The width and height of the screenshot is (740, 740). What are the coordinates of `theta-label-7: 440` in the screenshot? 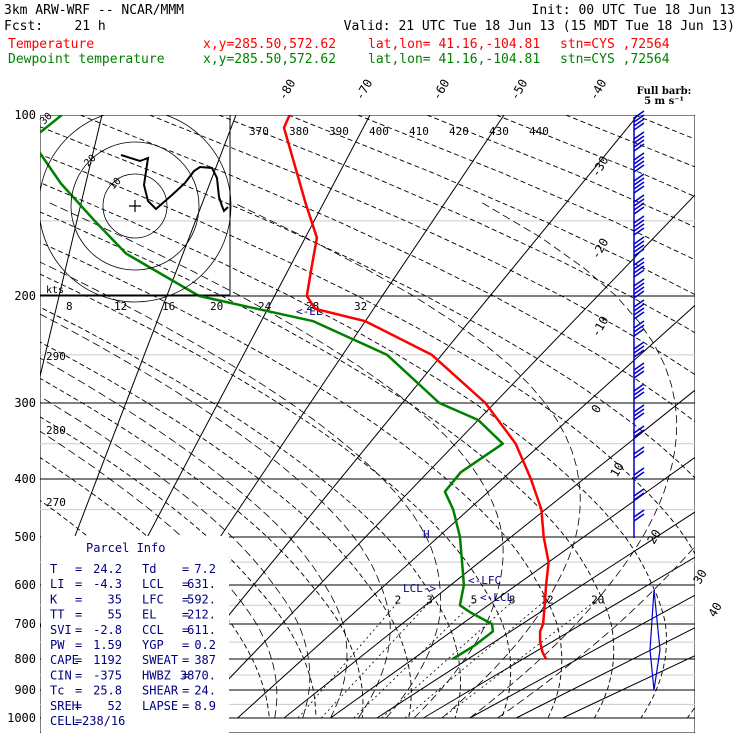 It's located at (539, 131).